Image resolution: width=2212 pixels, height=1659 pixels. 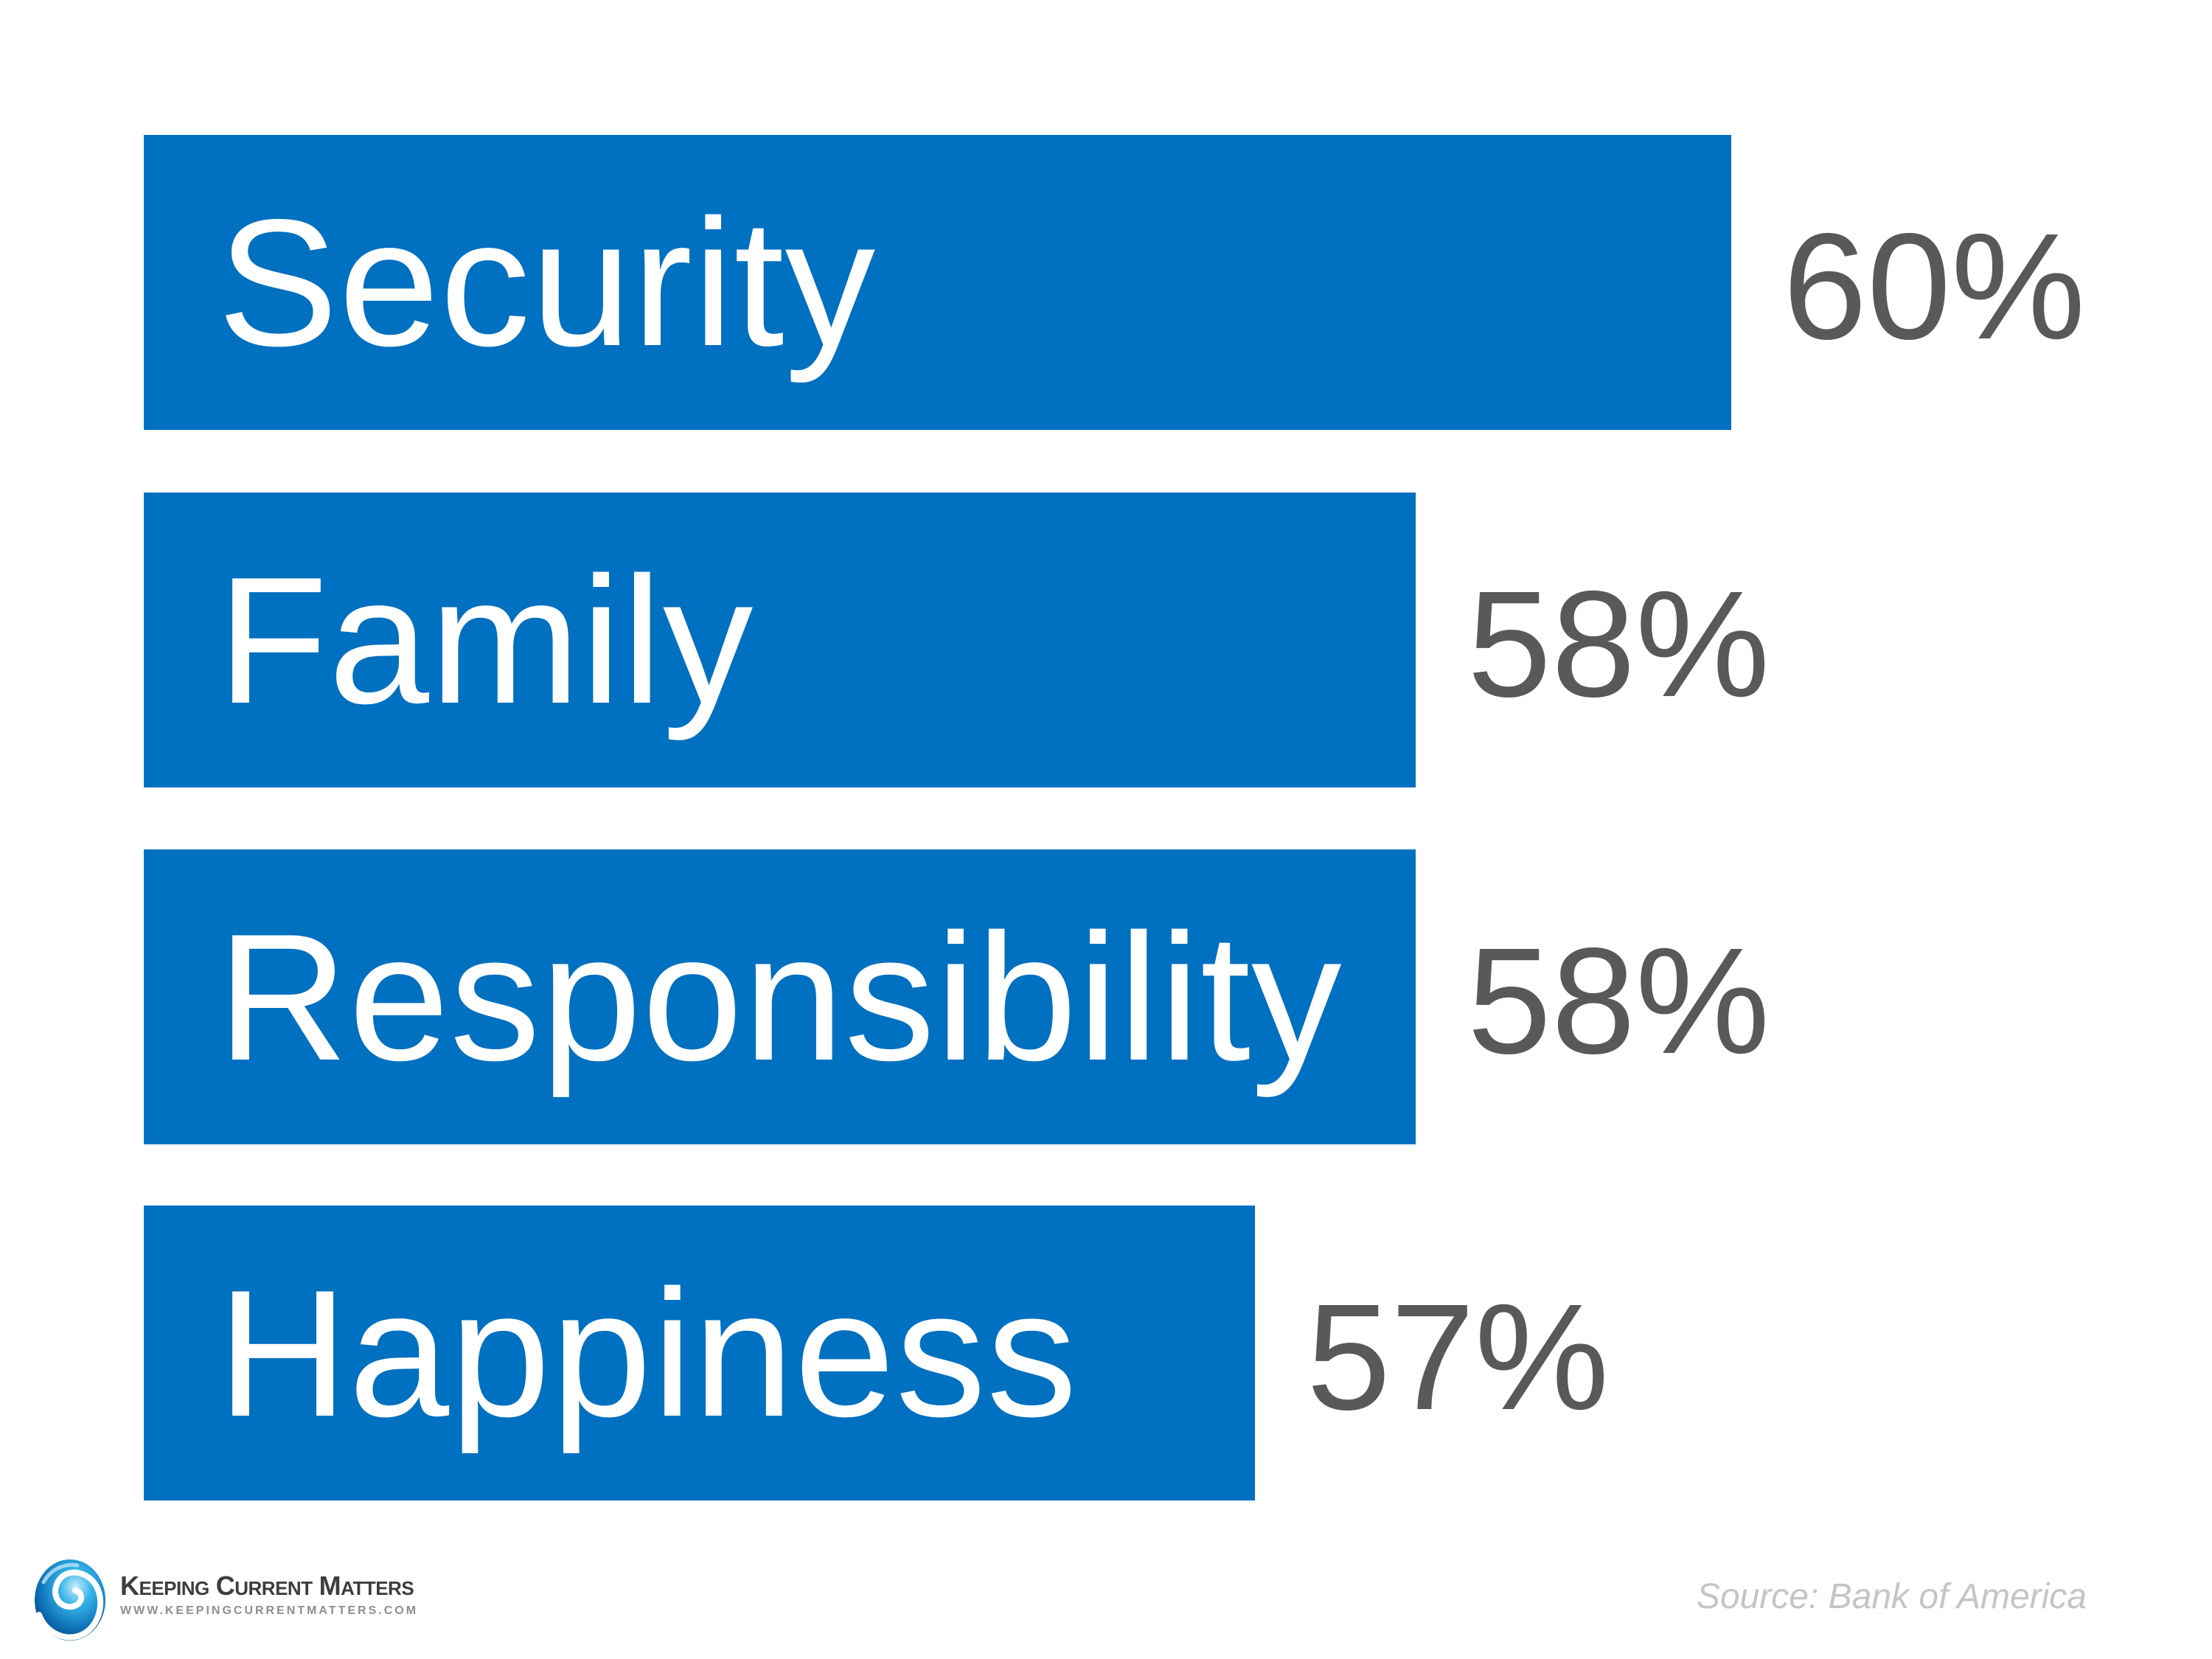 What do you see at coordinates (937, 282) in the screenshot?
I see `bar-security: Security` at bounding box center [937, 282].